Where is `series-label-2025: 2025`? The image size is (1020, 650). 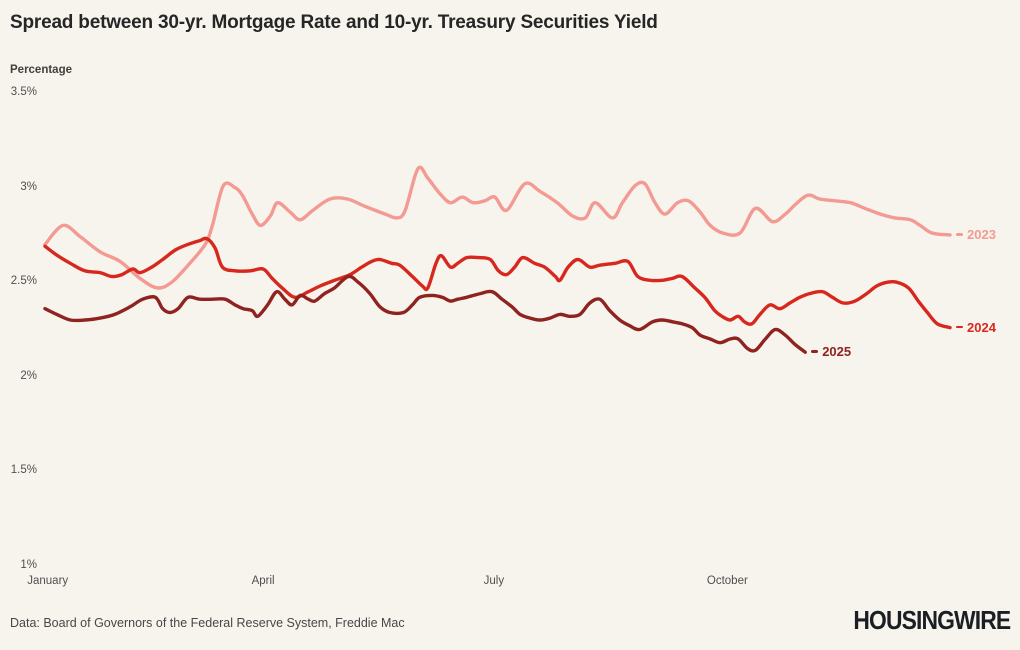
series-label-2025: 2025 is located at coordinates (831, 351).